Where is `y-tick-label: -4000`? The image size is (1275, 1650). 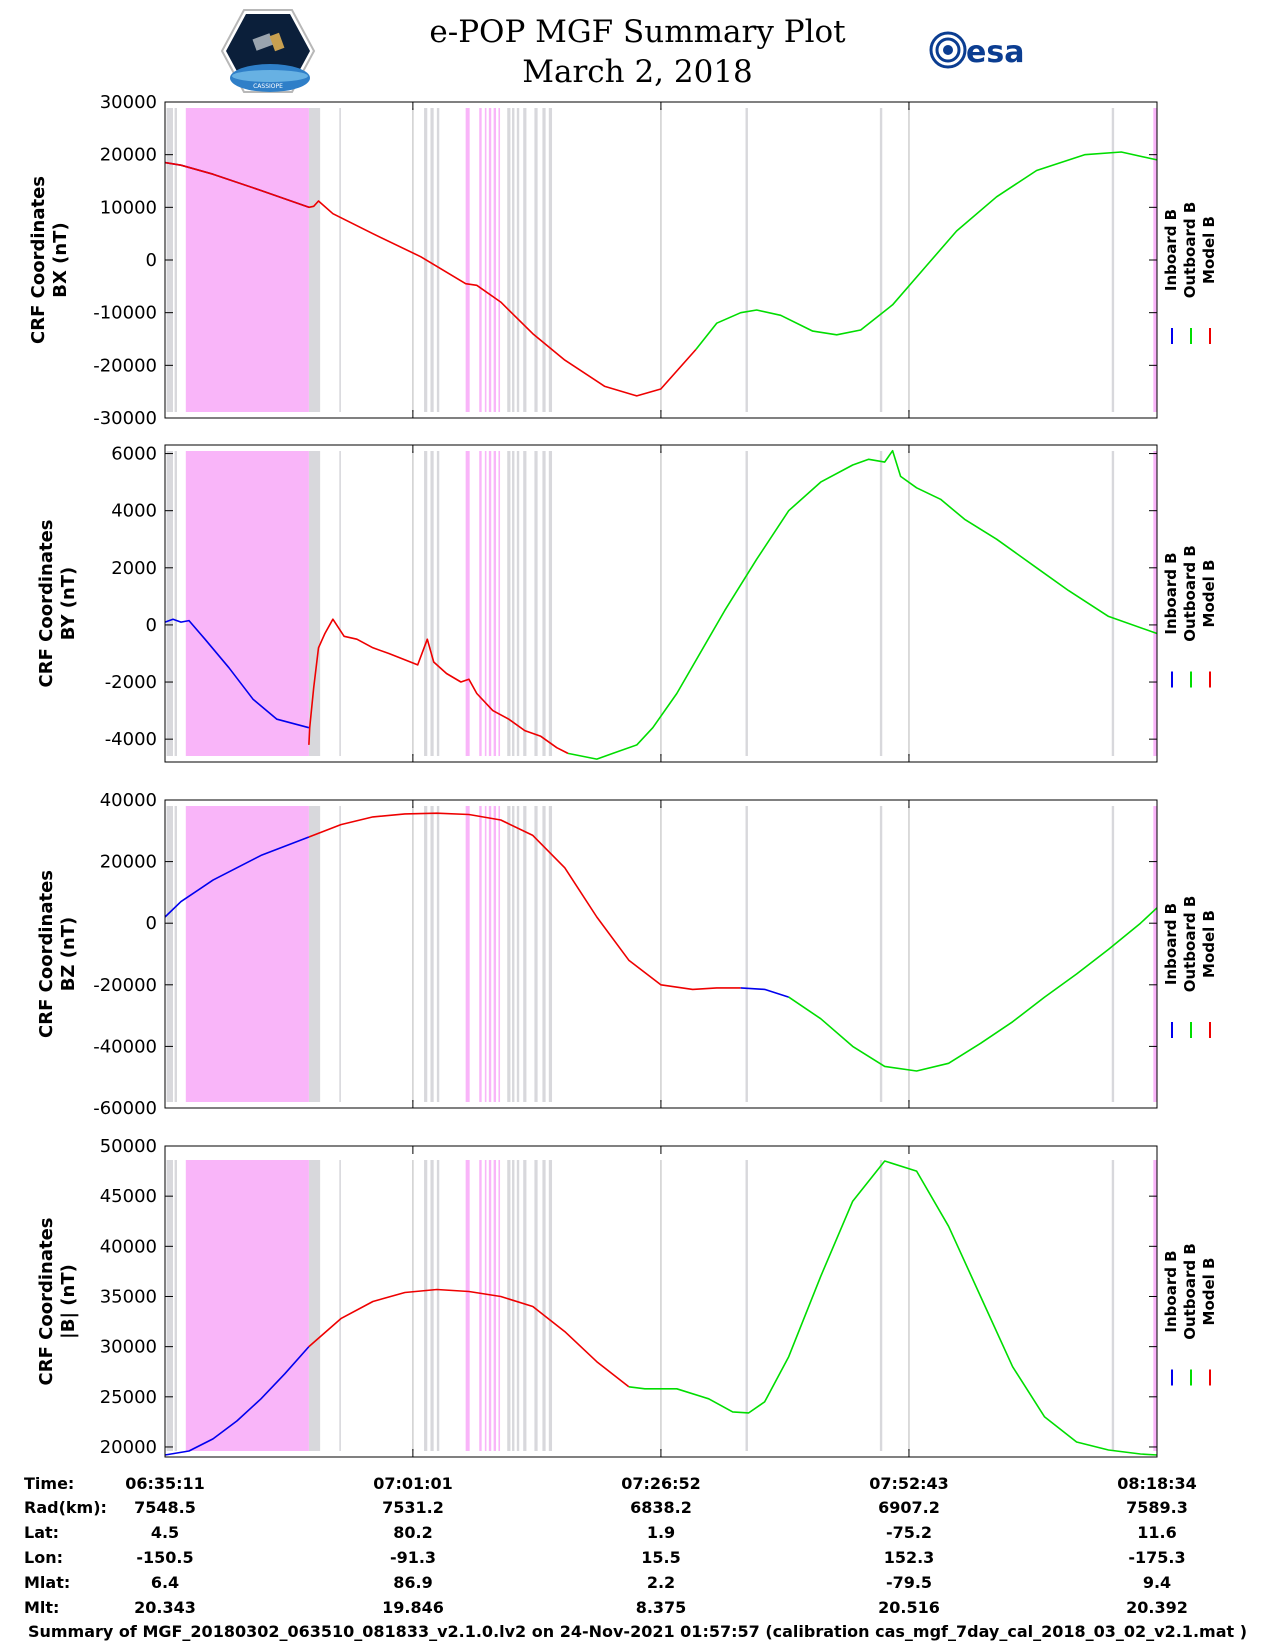 y-tick-label: -4000 is located at coordinates (131, 739).